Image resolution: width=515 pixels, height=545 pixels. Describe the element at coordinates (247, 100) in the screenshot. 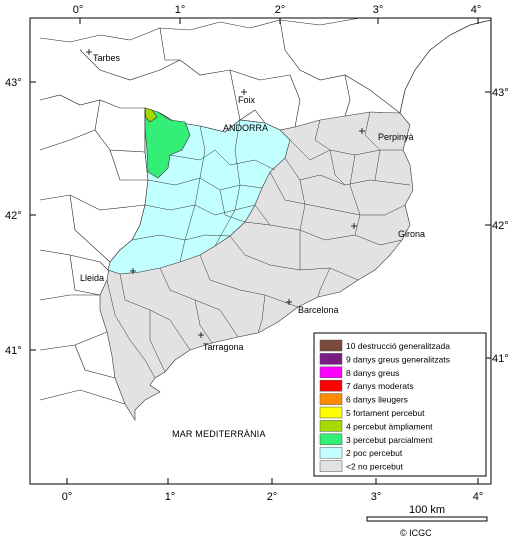

I see `place-foix: Foix` at that location.